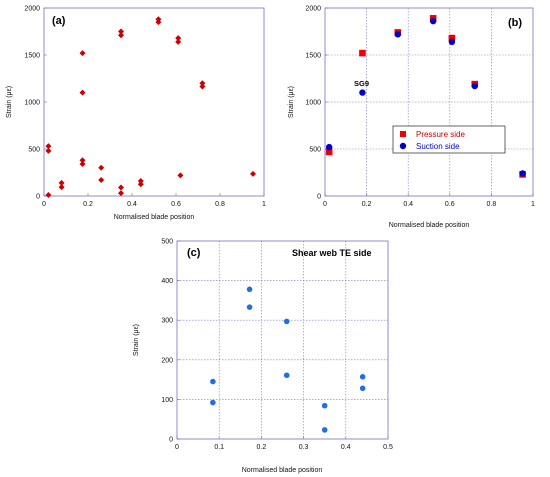 The width and height of the screenshot is (550, 477). I want to click on panel-b-x-tick-label: 0.2, so click(367, 204).